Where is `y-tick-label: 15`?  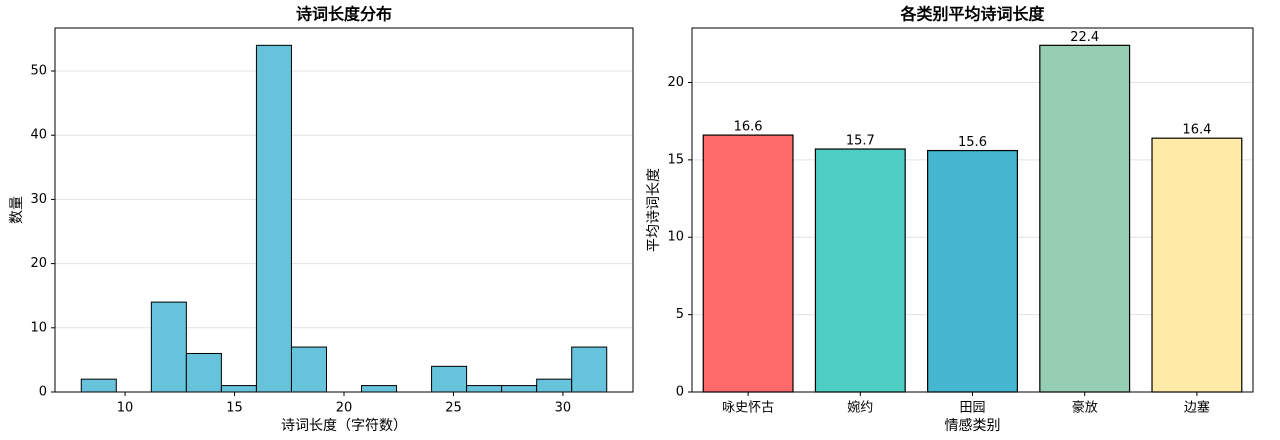 y-tick-label: 15 is located at coordinates (675, 159).